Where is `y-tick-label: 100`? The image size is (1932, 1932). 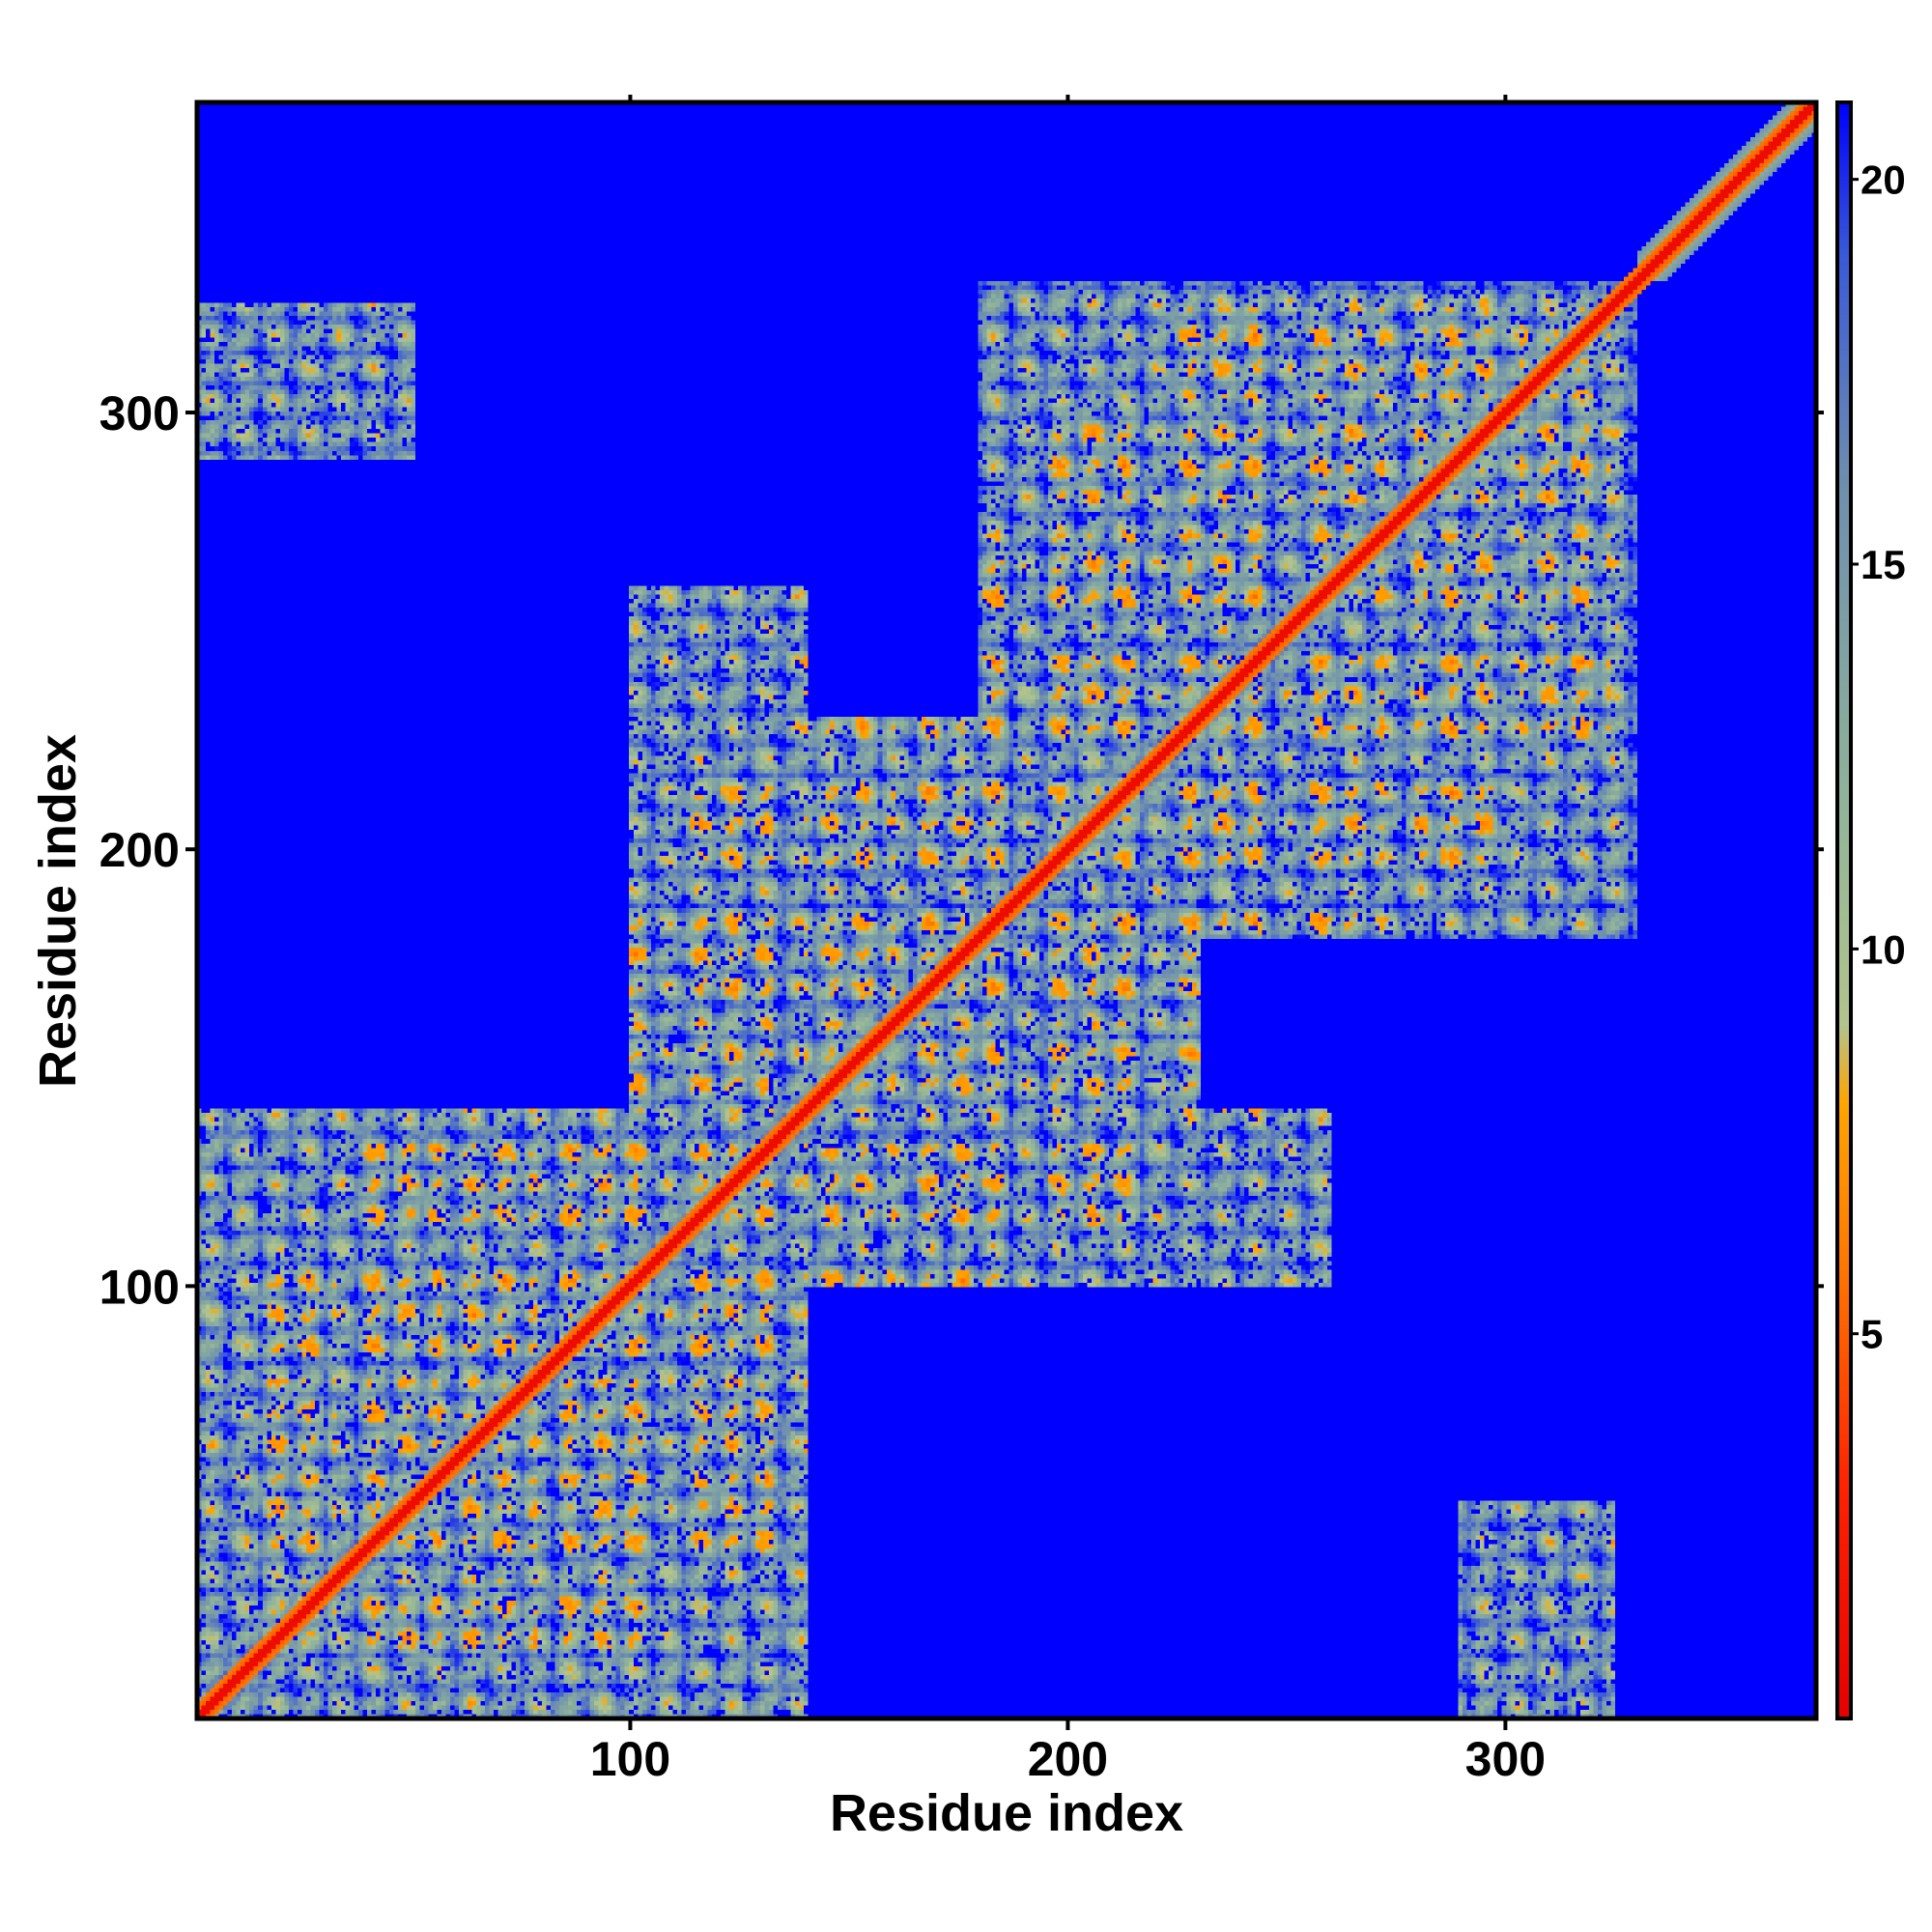
y-tick-label: 100 is located at coordinates (139, 1287).